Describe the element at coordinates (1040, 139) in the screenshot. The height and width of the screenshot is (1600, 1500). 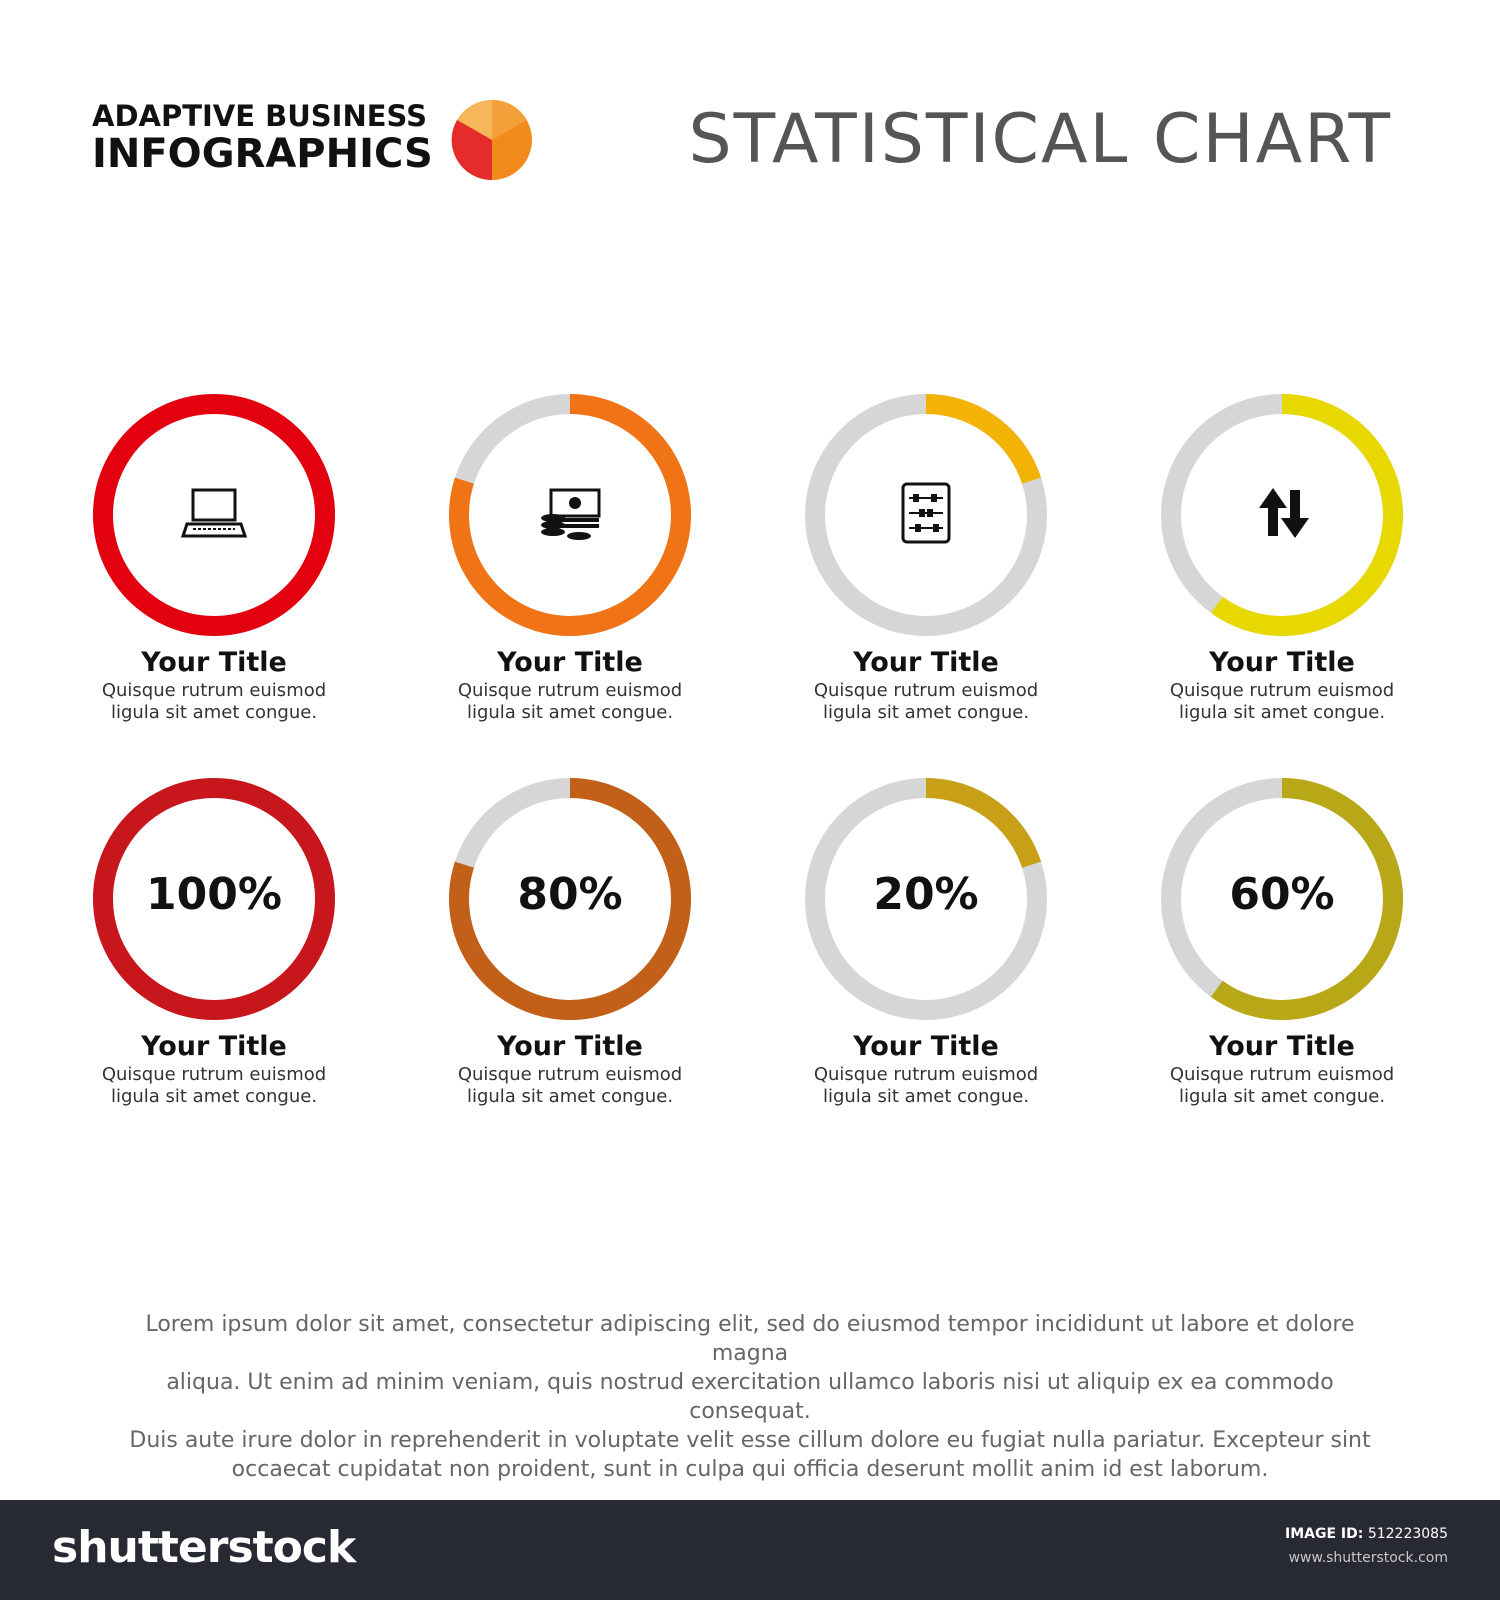
I see `page-title: STATISTICAL CHART` at that location.